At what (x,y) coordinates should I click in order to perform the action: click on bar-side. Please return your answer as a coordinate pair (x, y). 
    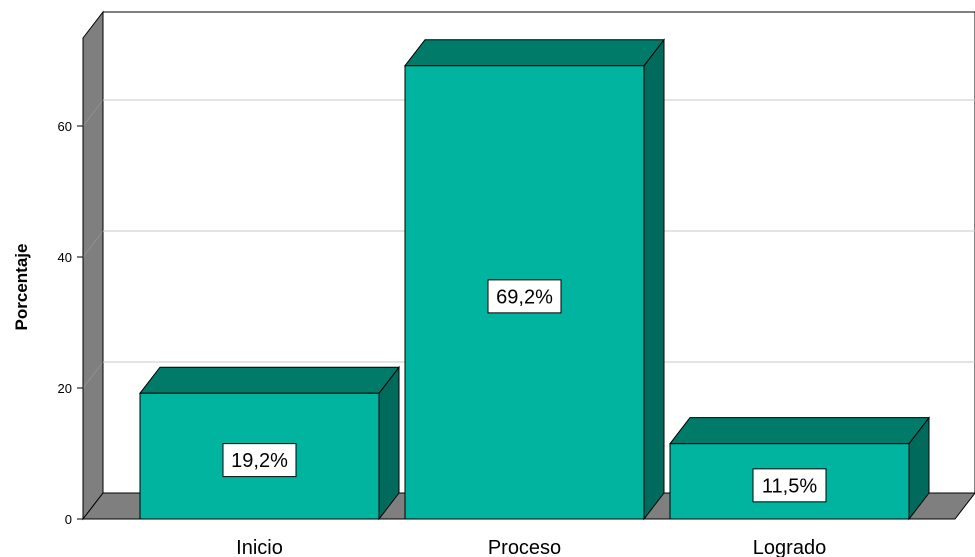
    Looking at the image, I should click on (654, 279).